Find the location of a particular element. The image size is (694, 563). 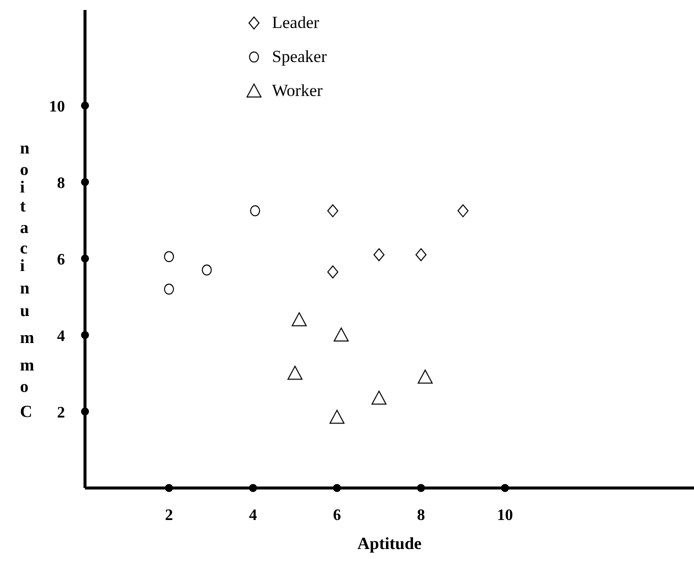

legend-label: Worker is located at coordinates (297, 91).